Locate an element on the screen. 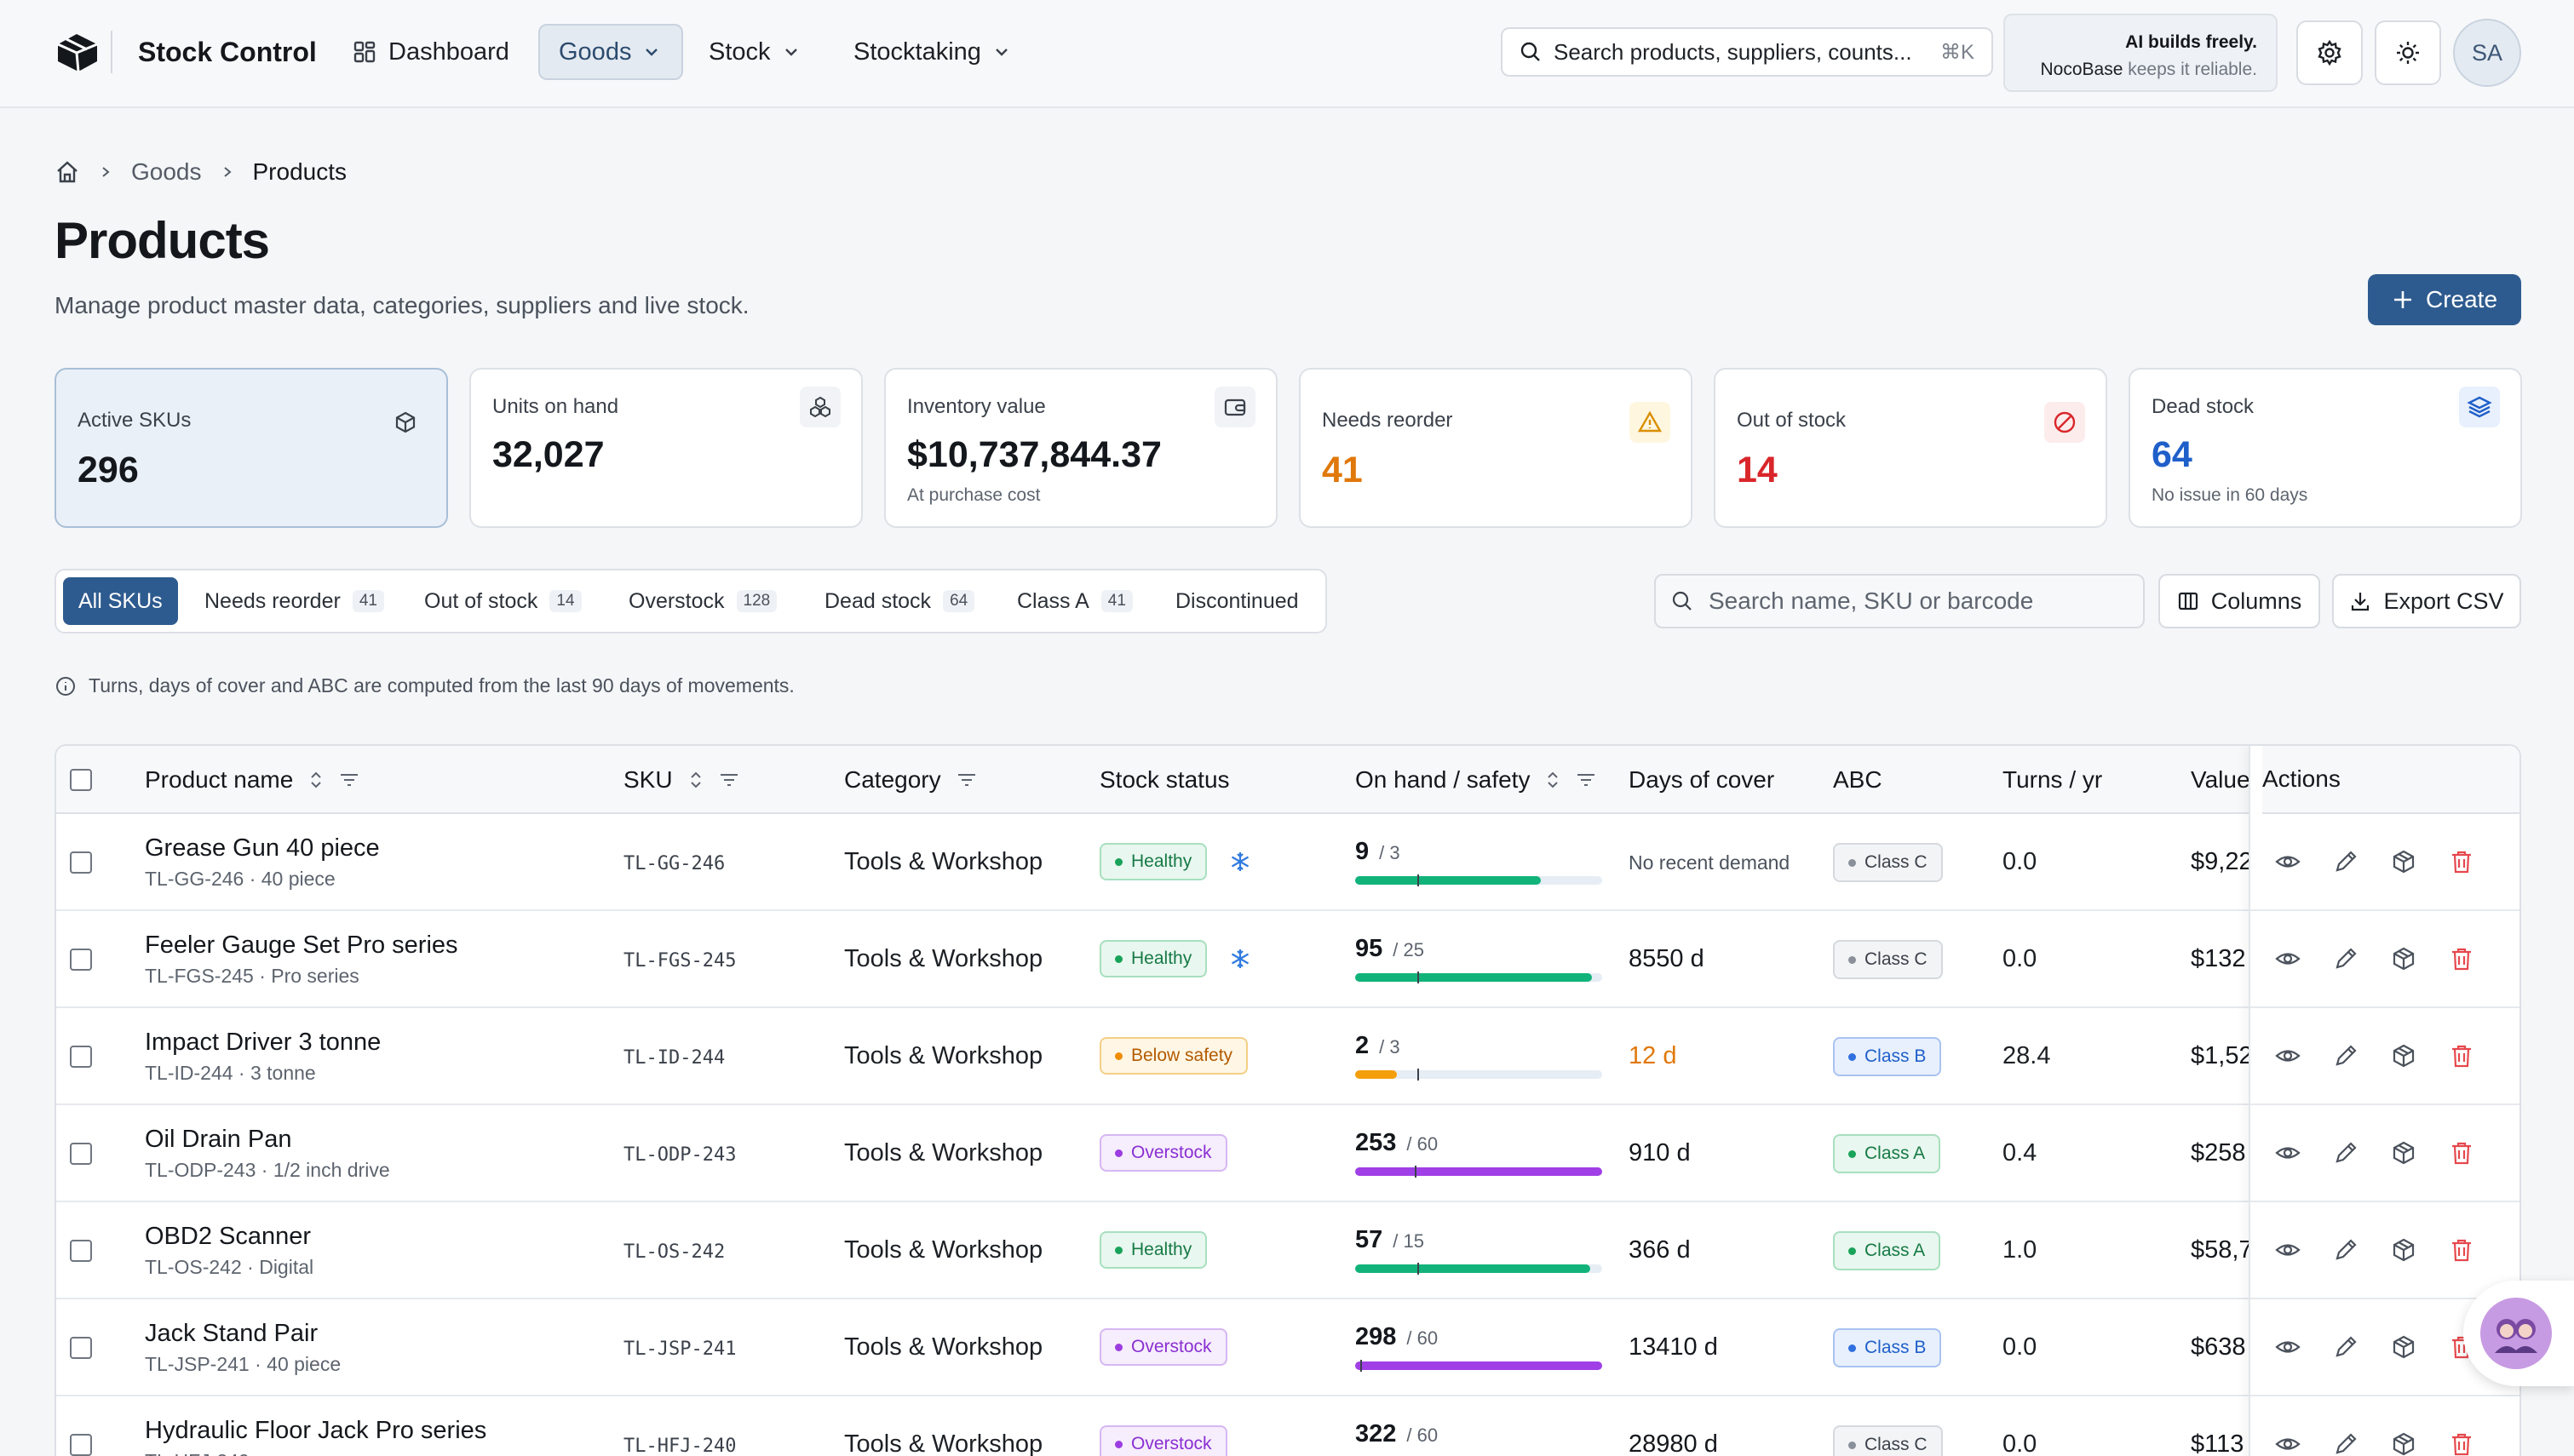 The width and height of the screenshot is (2574, 1456). stat-card-out-of-stock: Out of stock 14 is located at coordinates (1910, 448).